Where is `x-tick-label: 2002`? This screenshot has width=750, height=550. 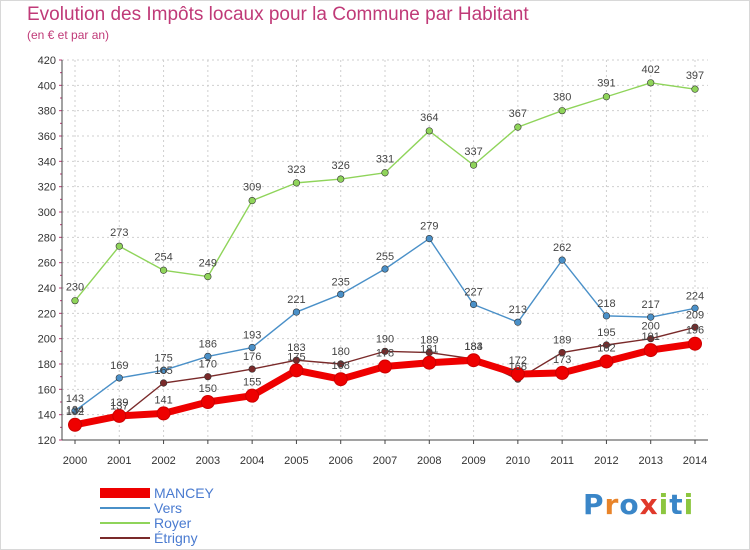
x-tick-label: 2002 is located at coordinates (163, 461).